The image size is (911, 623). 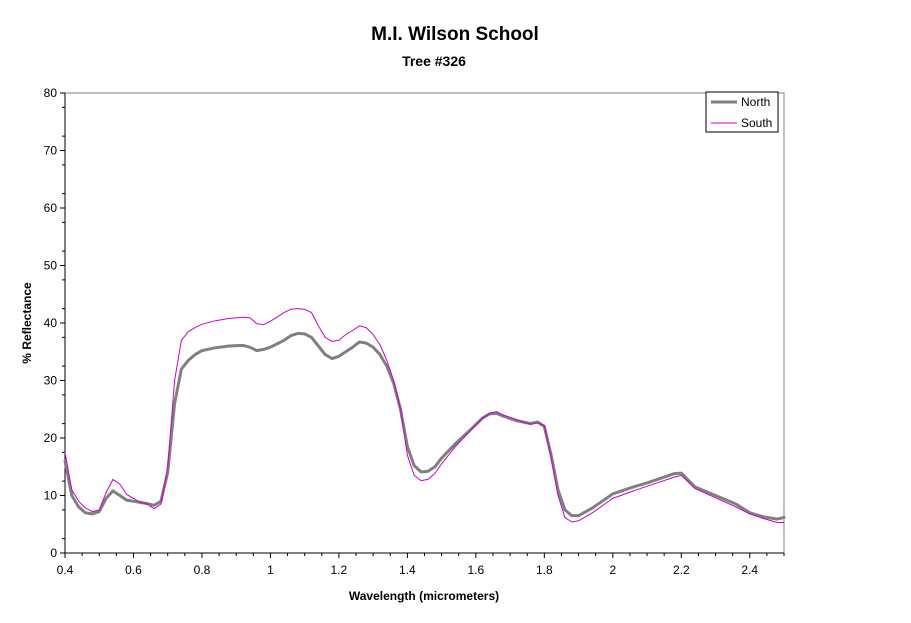 What do you see at coordinates (51, 266) in the screenshot?
I see `y-tick-label: 50` at bounding box center [51, 266].